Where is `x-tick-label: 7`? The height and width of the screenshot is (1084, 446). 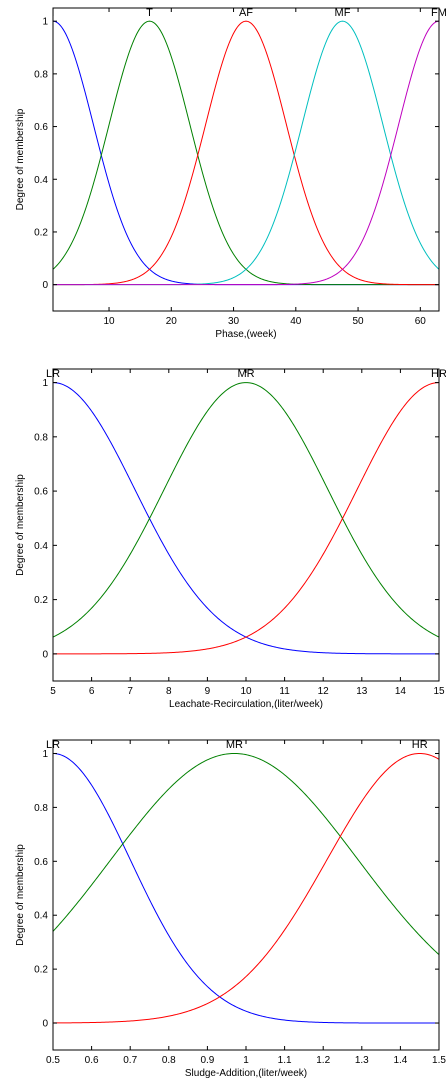 x-tick-label: 7 is located at coordinates (130, 691).